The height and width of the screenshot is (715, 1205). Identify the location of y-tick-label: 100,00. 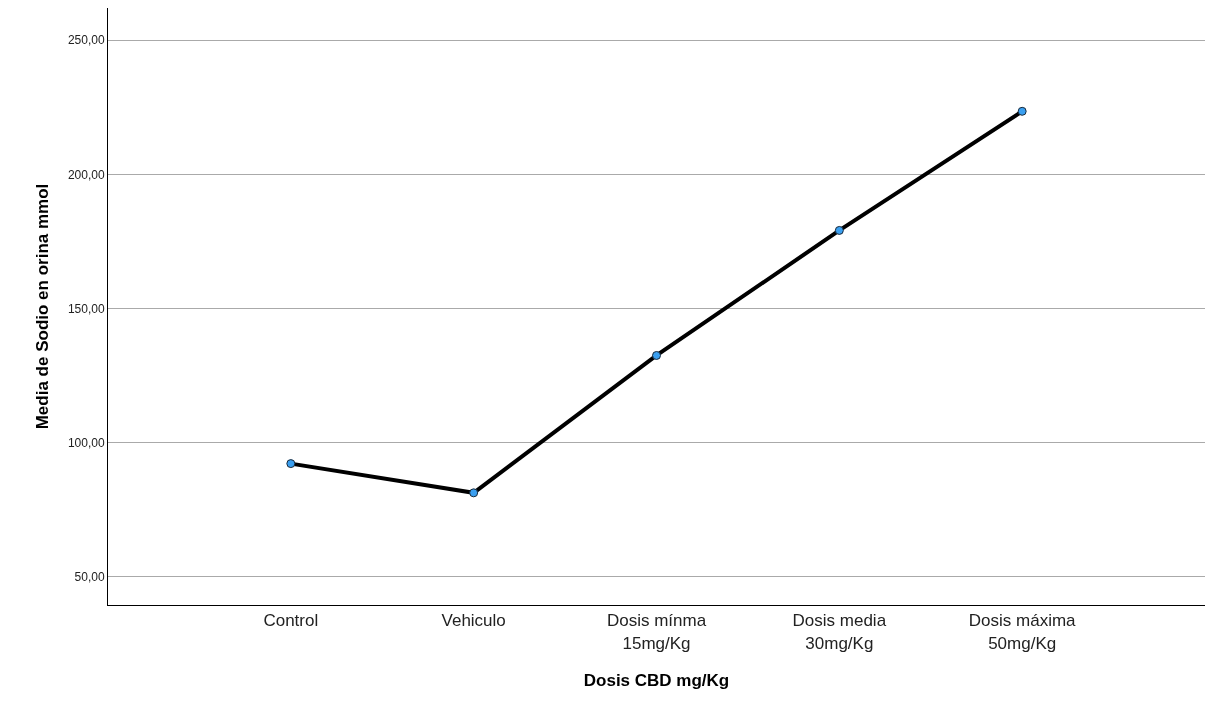
(86, 442).